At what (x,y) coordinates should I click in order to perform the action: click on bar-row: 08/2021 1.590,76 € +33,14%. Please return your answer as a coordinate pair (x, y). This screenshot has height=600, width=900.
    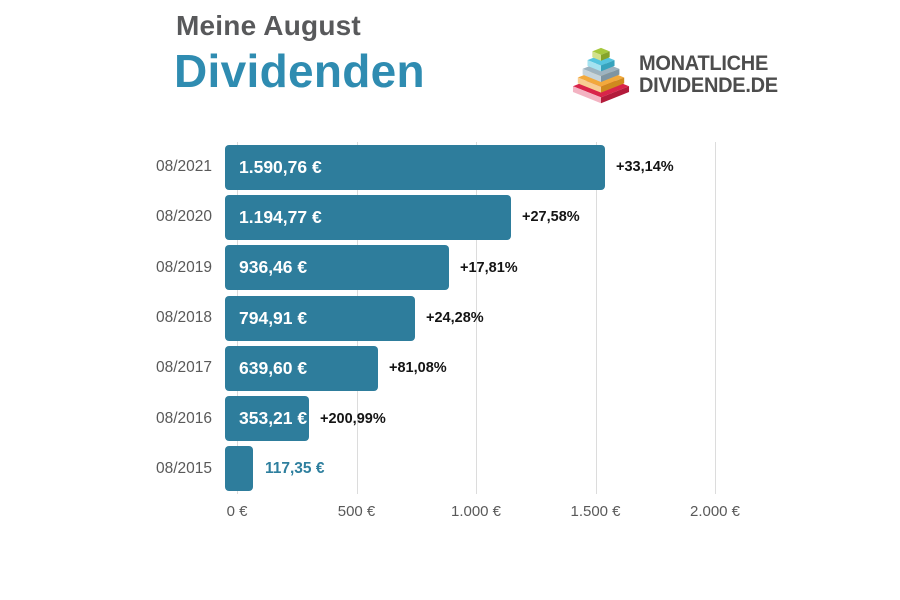
    Looking at the image, I should click on (450, 167).